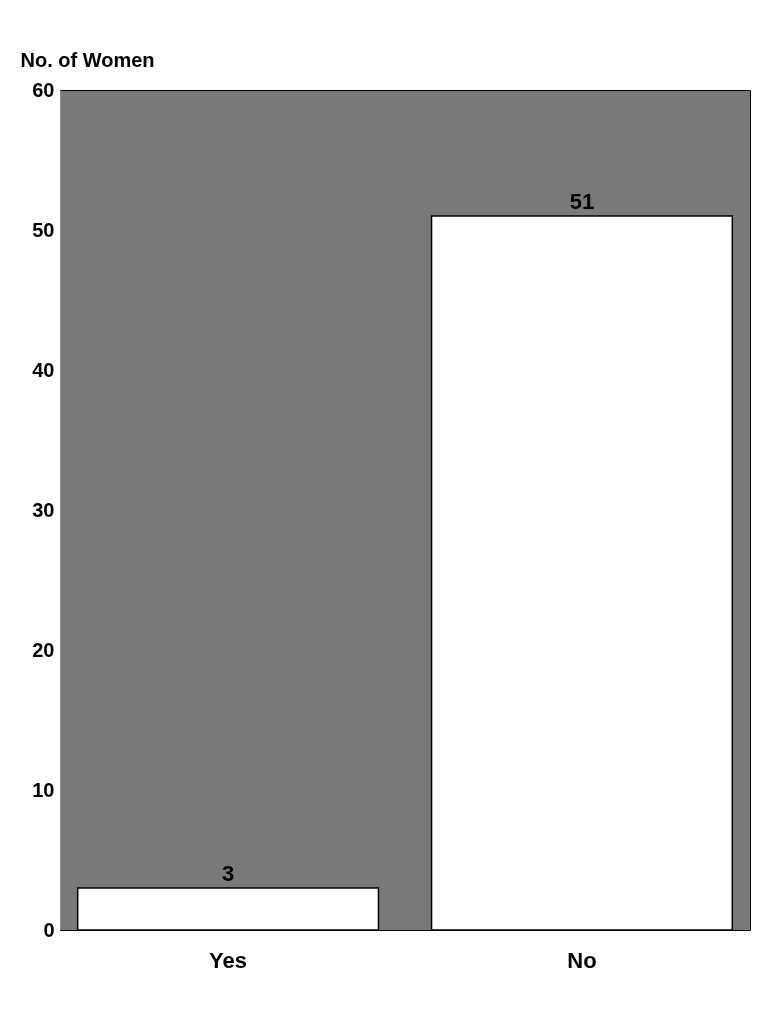 The image size is (778, 1014). Describe the element at coordinates (43, 369) in the screenshot. I see `y-tick-label: 40` at that location.